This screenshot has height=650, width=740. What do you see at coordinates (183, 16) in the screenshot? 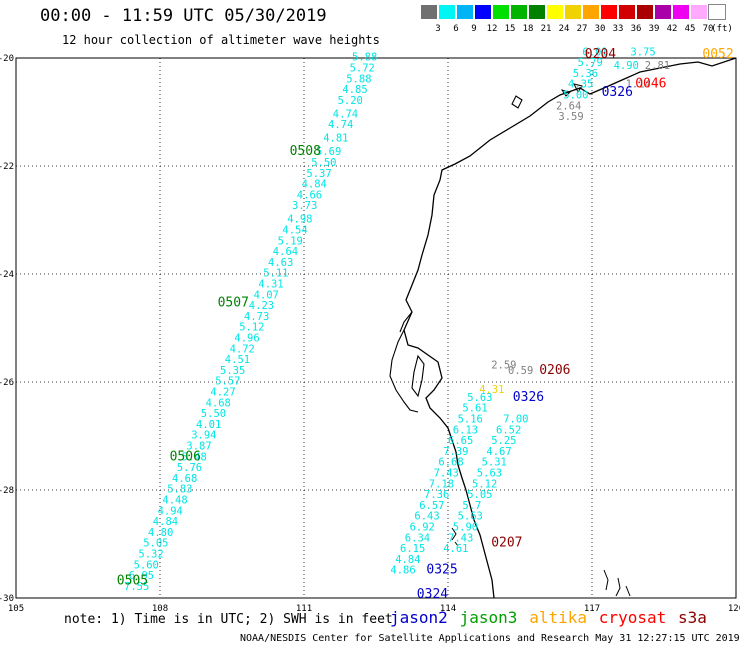
I see `page-title: 00:00 - 11:59 UTC 05/30/2019` at bounding box center [183, 16].